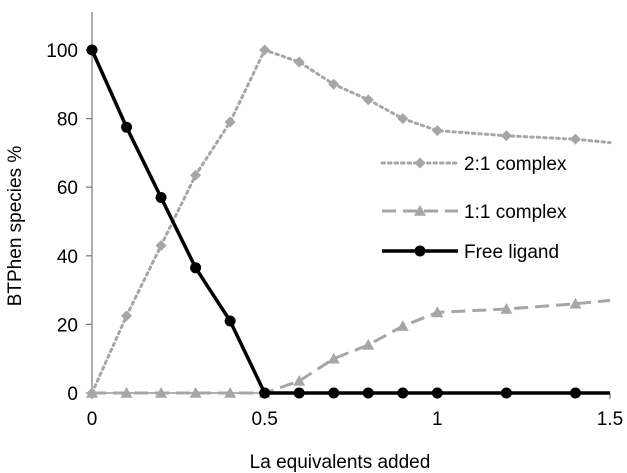 Image resolution: width=627 pixels, height=473 pixels. What do you see at coordinates (92, 419) in the screenshot?
I see `x-tick-label: 0` at bounding box center [92, 419].